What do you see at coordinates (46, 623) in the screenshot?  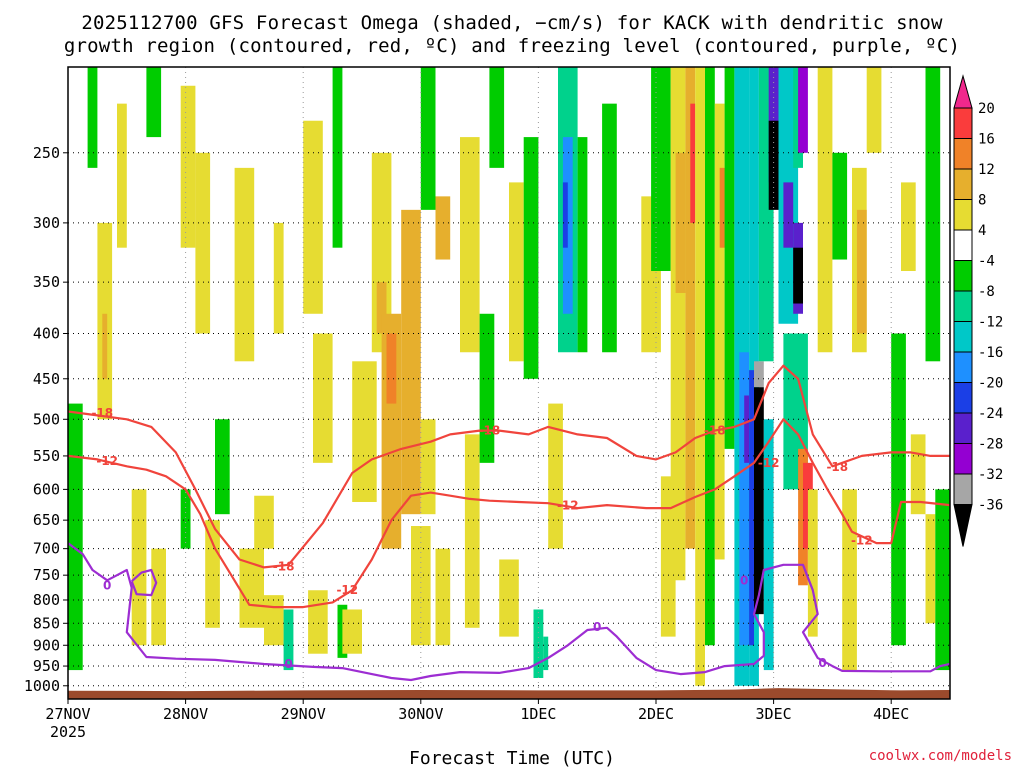 I see `y-tick-label: 850` at bounding box center [46, 623].